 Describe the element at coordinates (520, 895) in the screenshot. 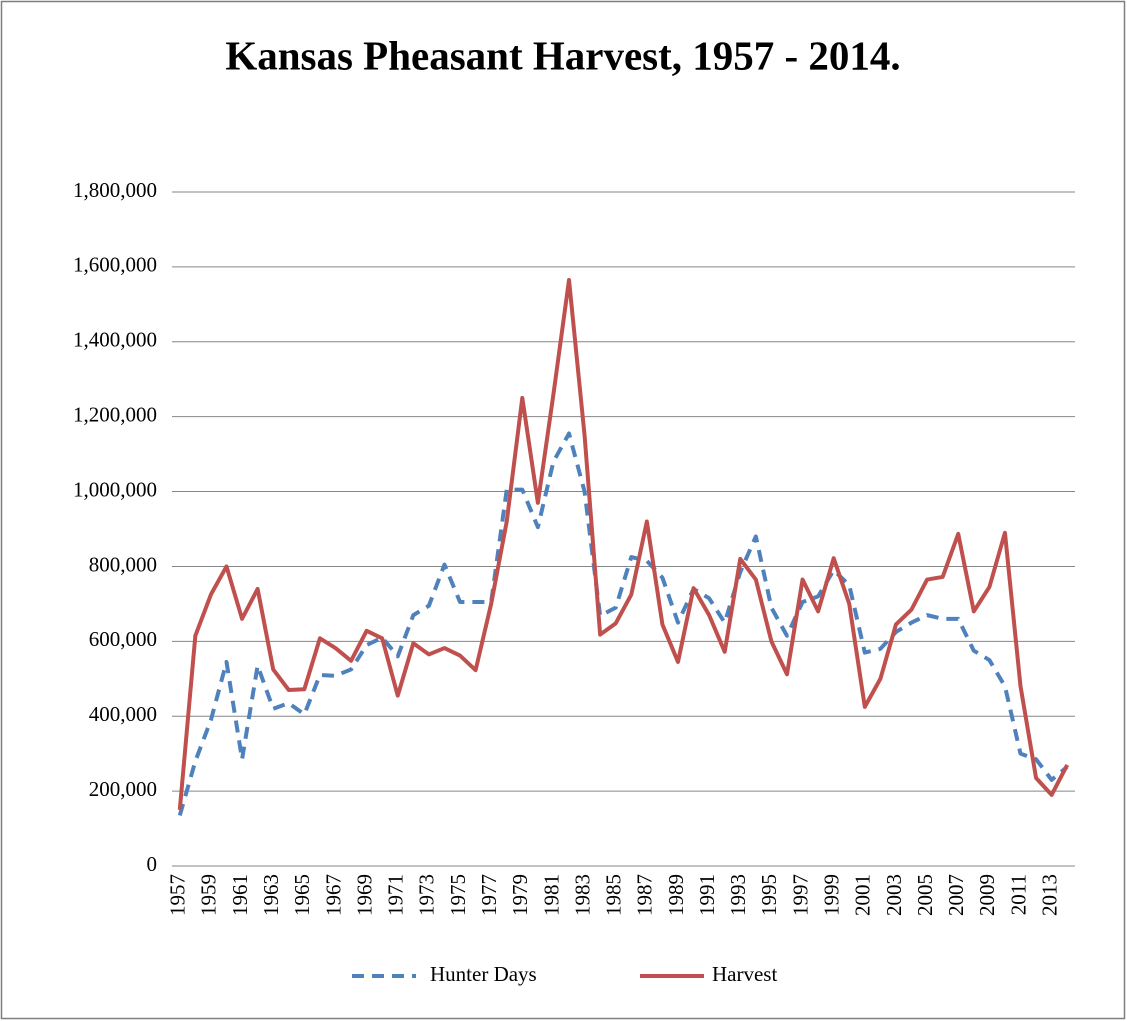

I see `x-tick-label: 1979` at that location.